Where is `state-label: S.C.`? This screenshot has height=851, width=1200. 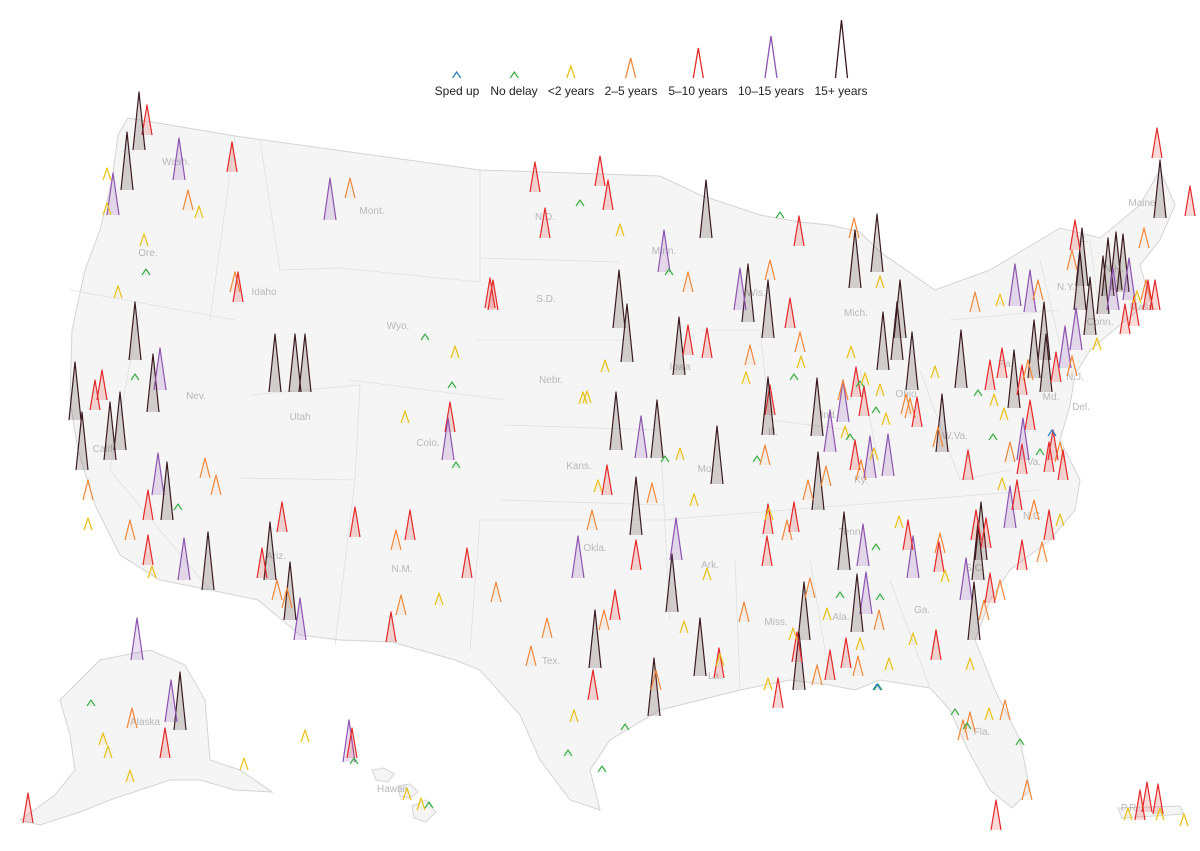
state-label: S.C. is located at coordinates (974, 568).